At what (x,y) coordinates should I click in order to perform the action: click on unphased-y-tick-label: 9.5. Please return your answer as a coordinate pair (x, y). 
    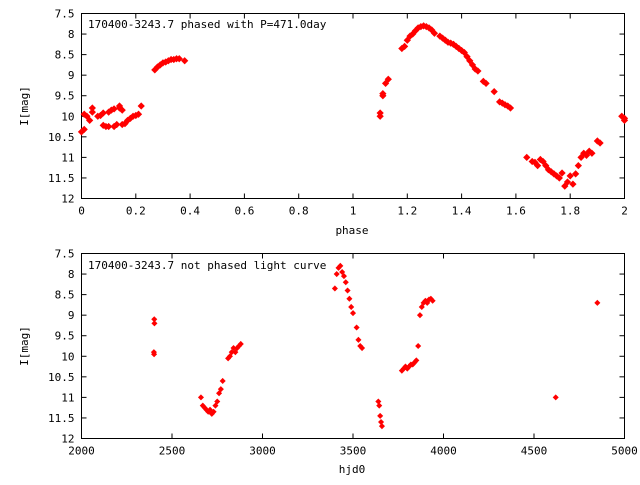
    Looking at the image, I should click on (65, 336).